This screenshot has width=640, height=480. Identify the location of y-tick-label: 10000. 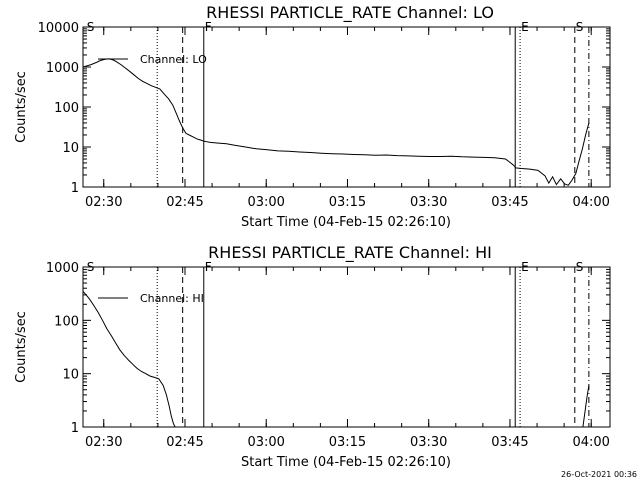
(58, 28).